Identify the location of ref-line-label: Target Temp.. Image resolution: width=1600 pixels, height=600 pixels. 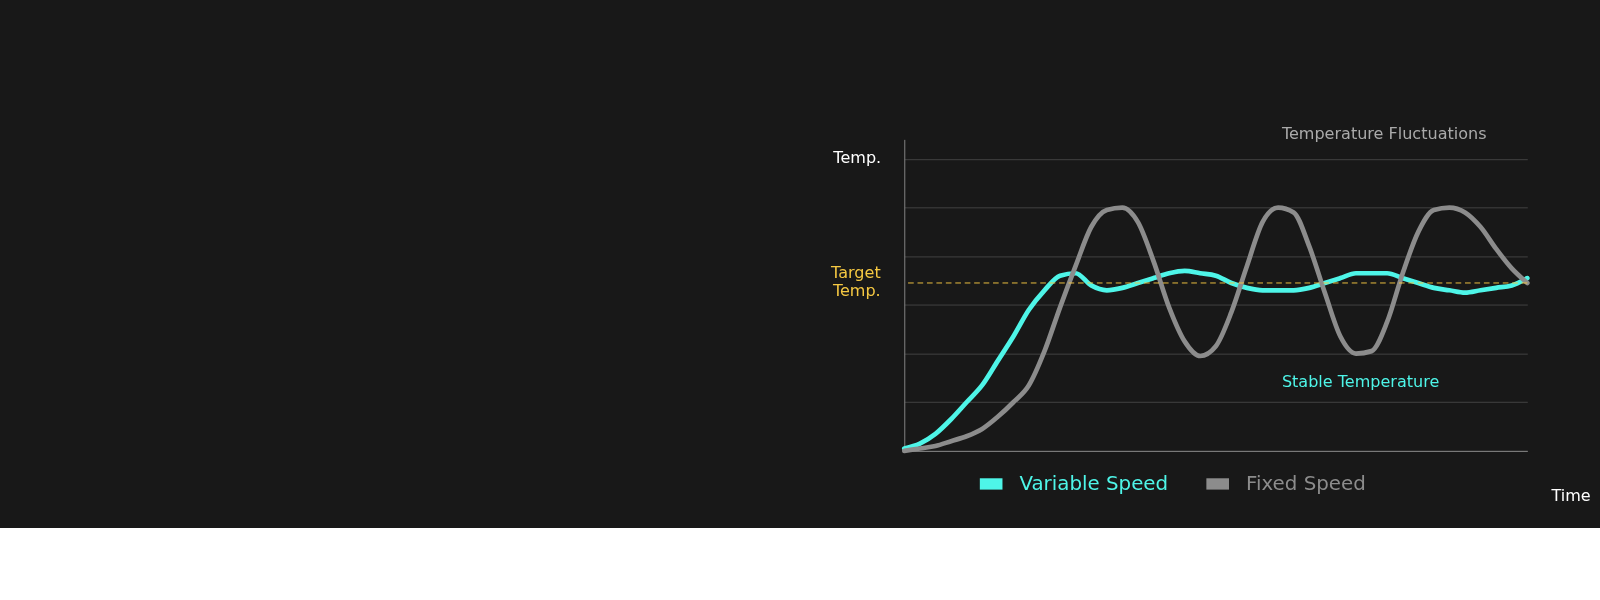
(855, 282).